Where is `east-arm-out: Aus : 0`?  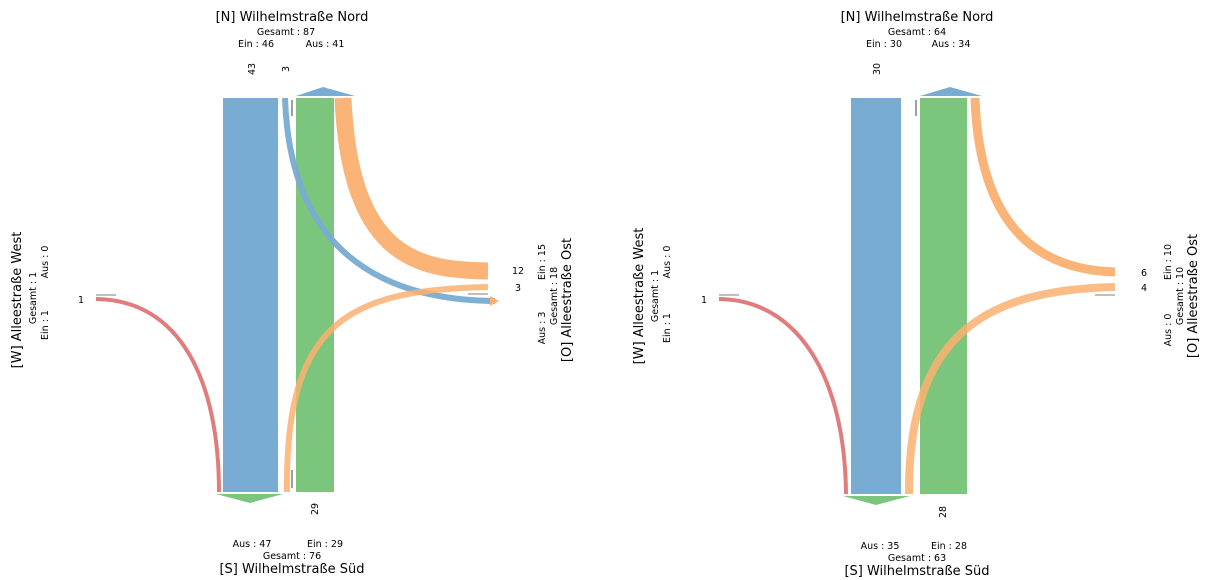
east-arm-out: Aus : 0 is located at coordinates (1168, 330).